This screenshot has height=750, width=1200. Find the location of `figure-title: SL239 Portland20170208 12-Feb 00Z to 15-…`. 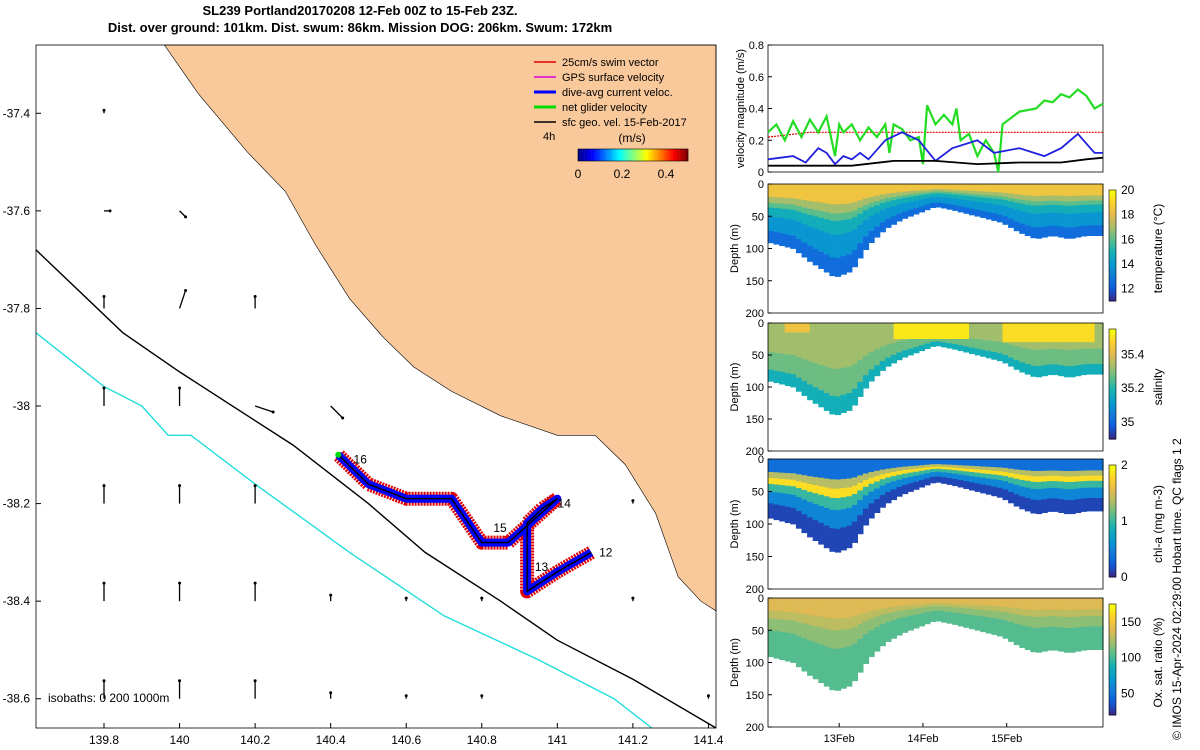

figure-title: SL239 Portland20170208 12-Feb 00Z to 15-… is located at coordinates (360, 19).